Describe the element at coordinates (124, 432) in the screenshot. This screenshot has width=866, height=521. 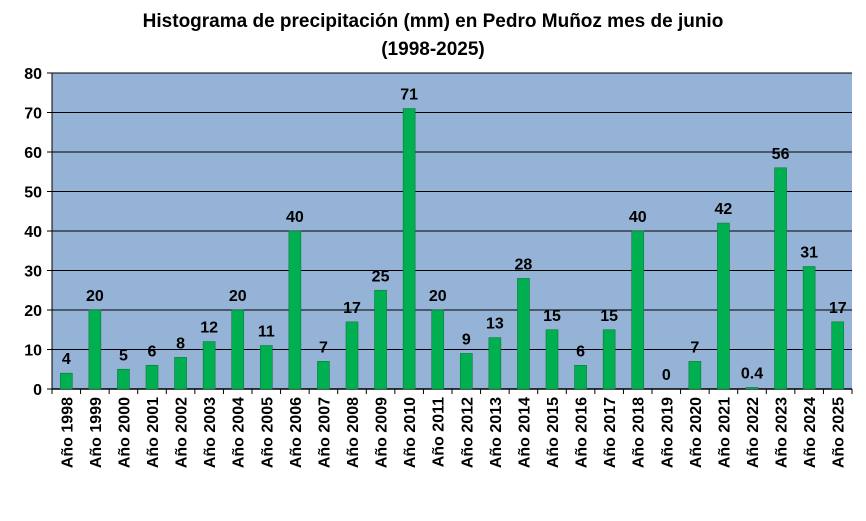
I see `x-tick-label: Año 2000` at that location.